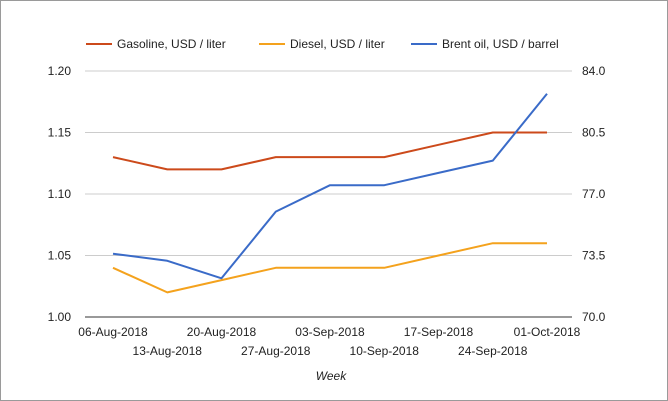 The width and height of the screenshot is (668, 401). Describe the element at coordinates (171, 44) in the screenshot. I see `legend-label: Gasoline, USD / liter` at that location.